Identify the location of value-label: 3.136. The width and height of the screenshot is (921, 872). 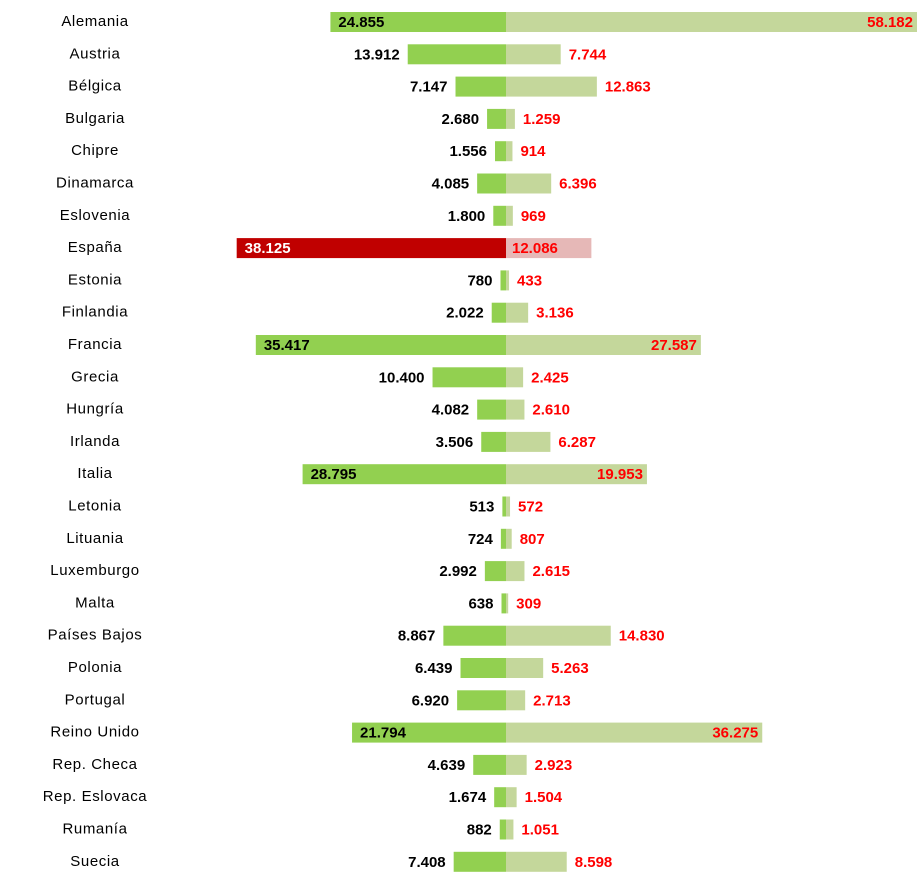
(555, 313).